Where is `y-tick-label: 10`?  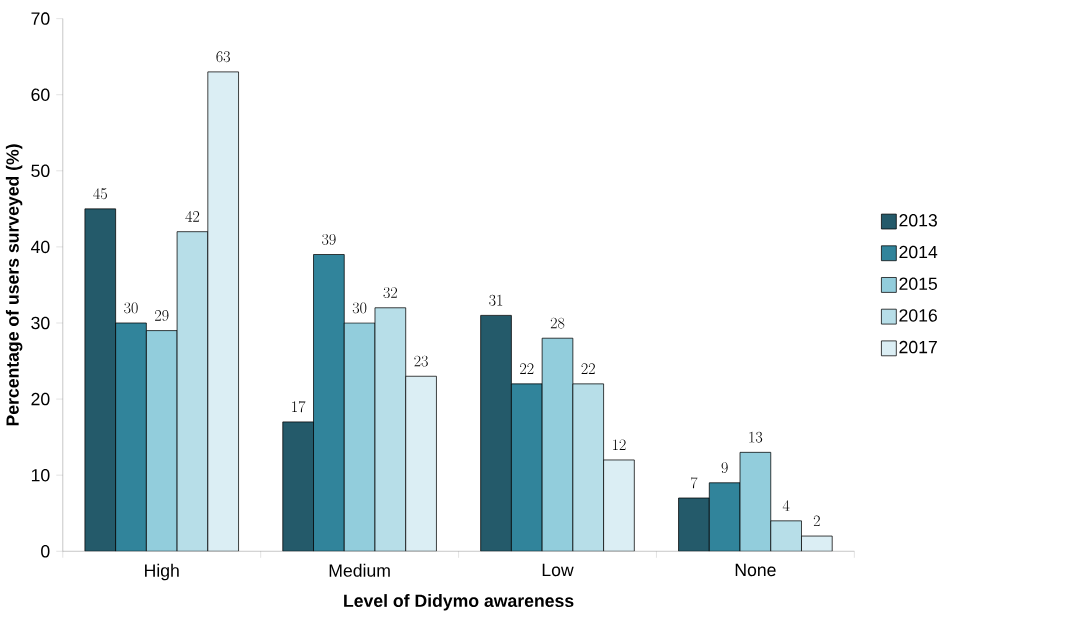
y-tick-label: 10 is located at coordinates (40, 475).